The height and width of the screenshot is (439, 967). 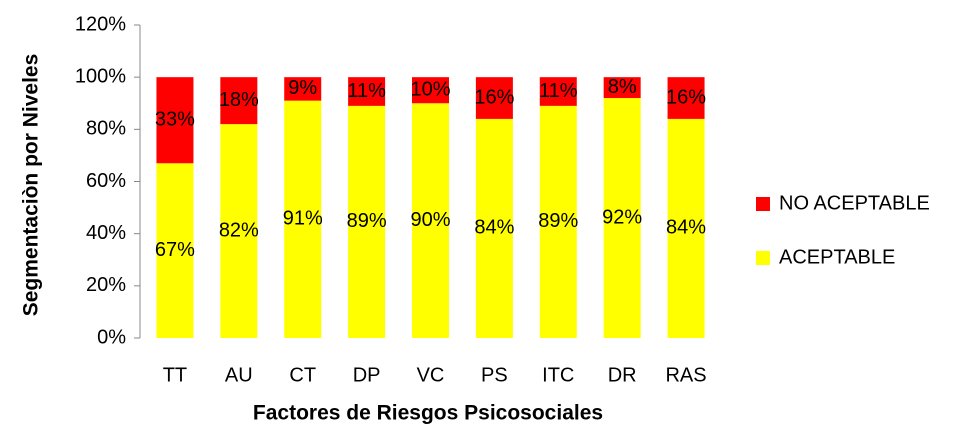 I want to click on x-tick-label: RAS, so click(x=685, y=375).